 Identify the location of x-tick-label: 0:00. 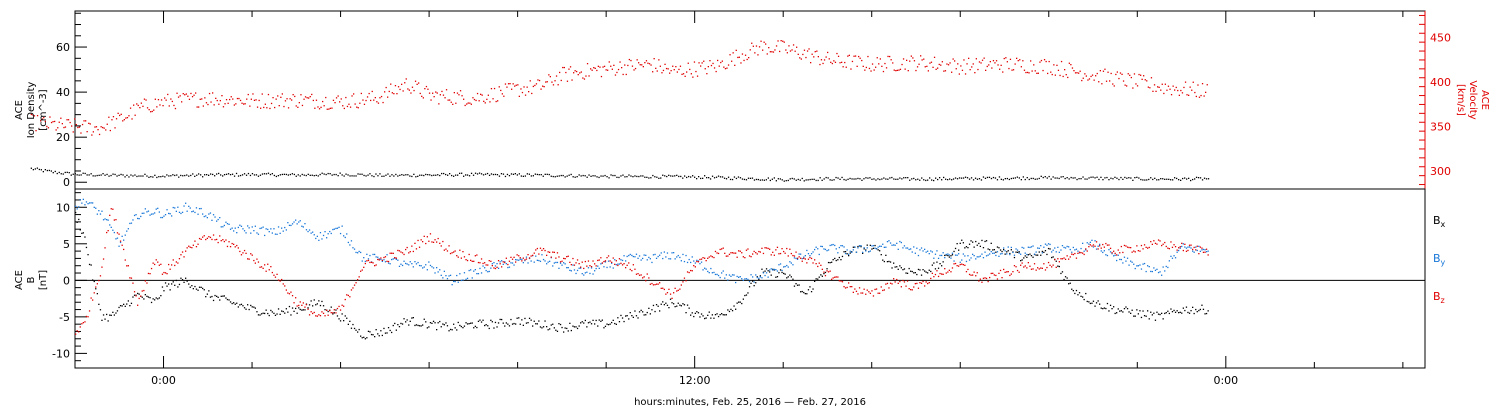
(163, 380).